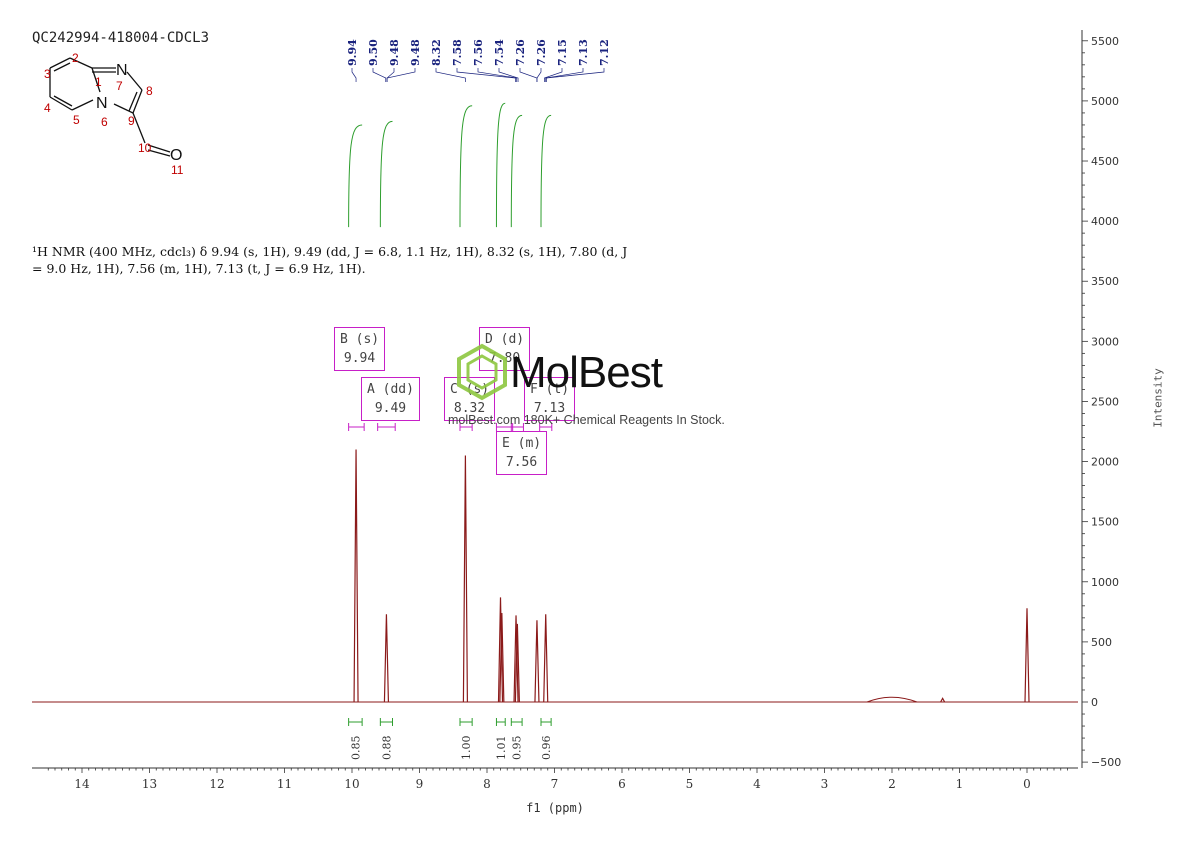  What do you see at coordinates (360, 349) in the screenshot?
I see `multiplet-box: B (s) 9.94` at bounding box center [360, 349].